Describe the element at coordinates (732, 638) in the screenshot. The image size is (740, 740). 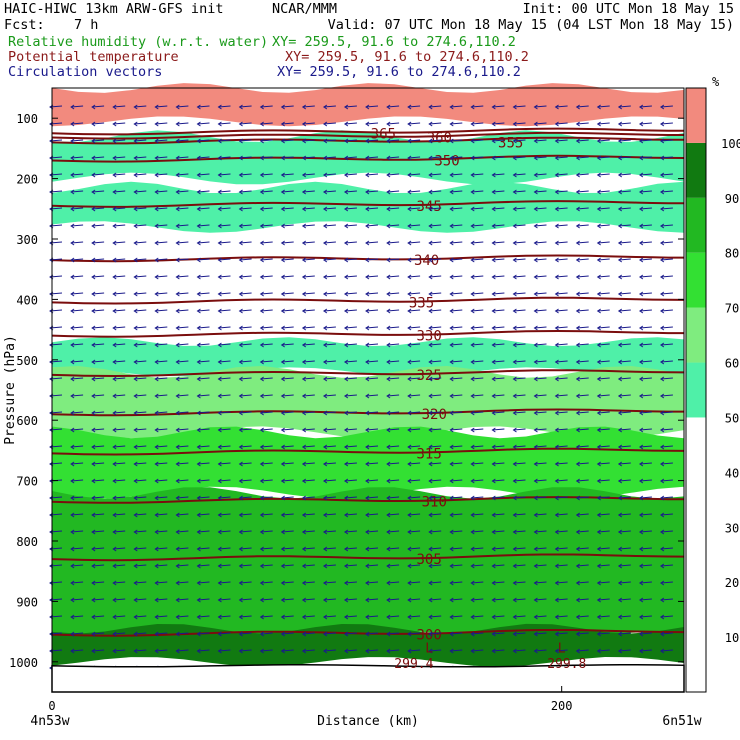
I see `colorbar-level-10: 10` at that location.